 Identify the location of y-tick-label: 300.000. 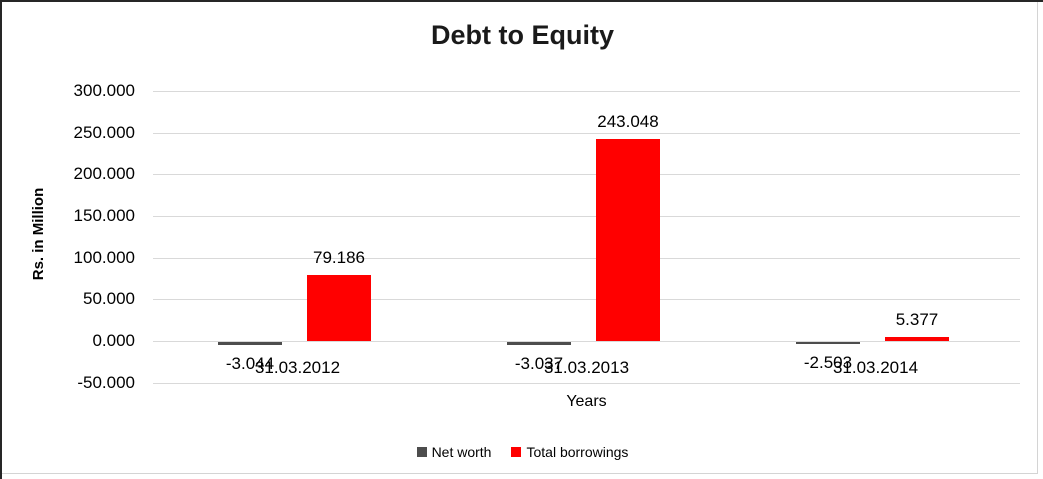
(104, 90).